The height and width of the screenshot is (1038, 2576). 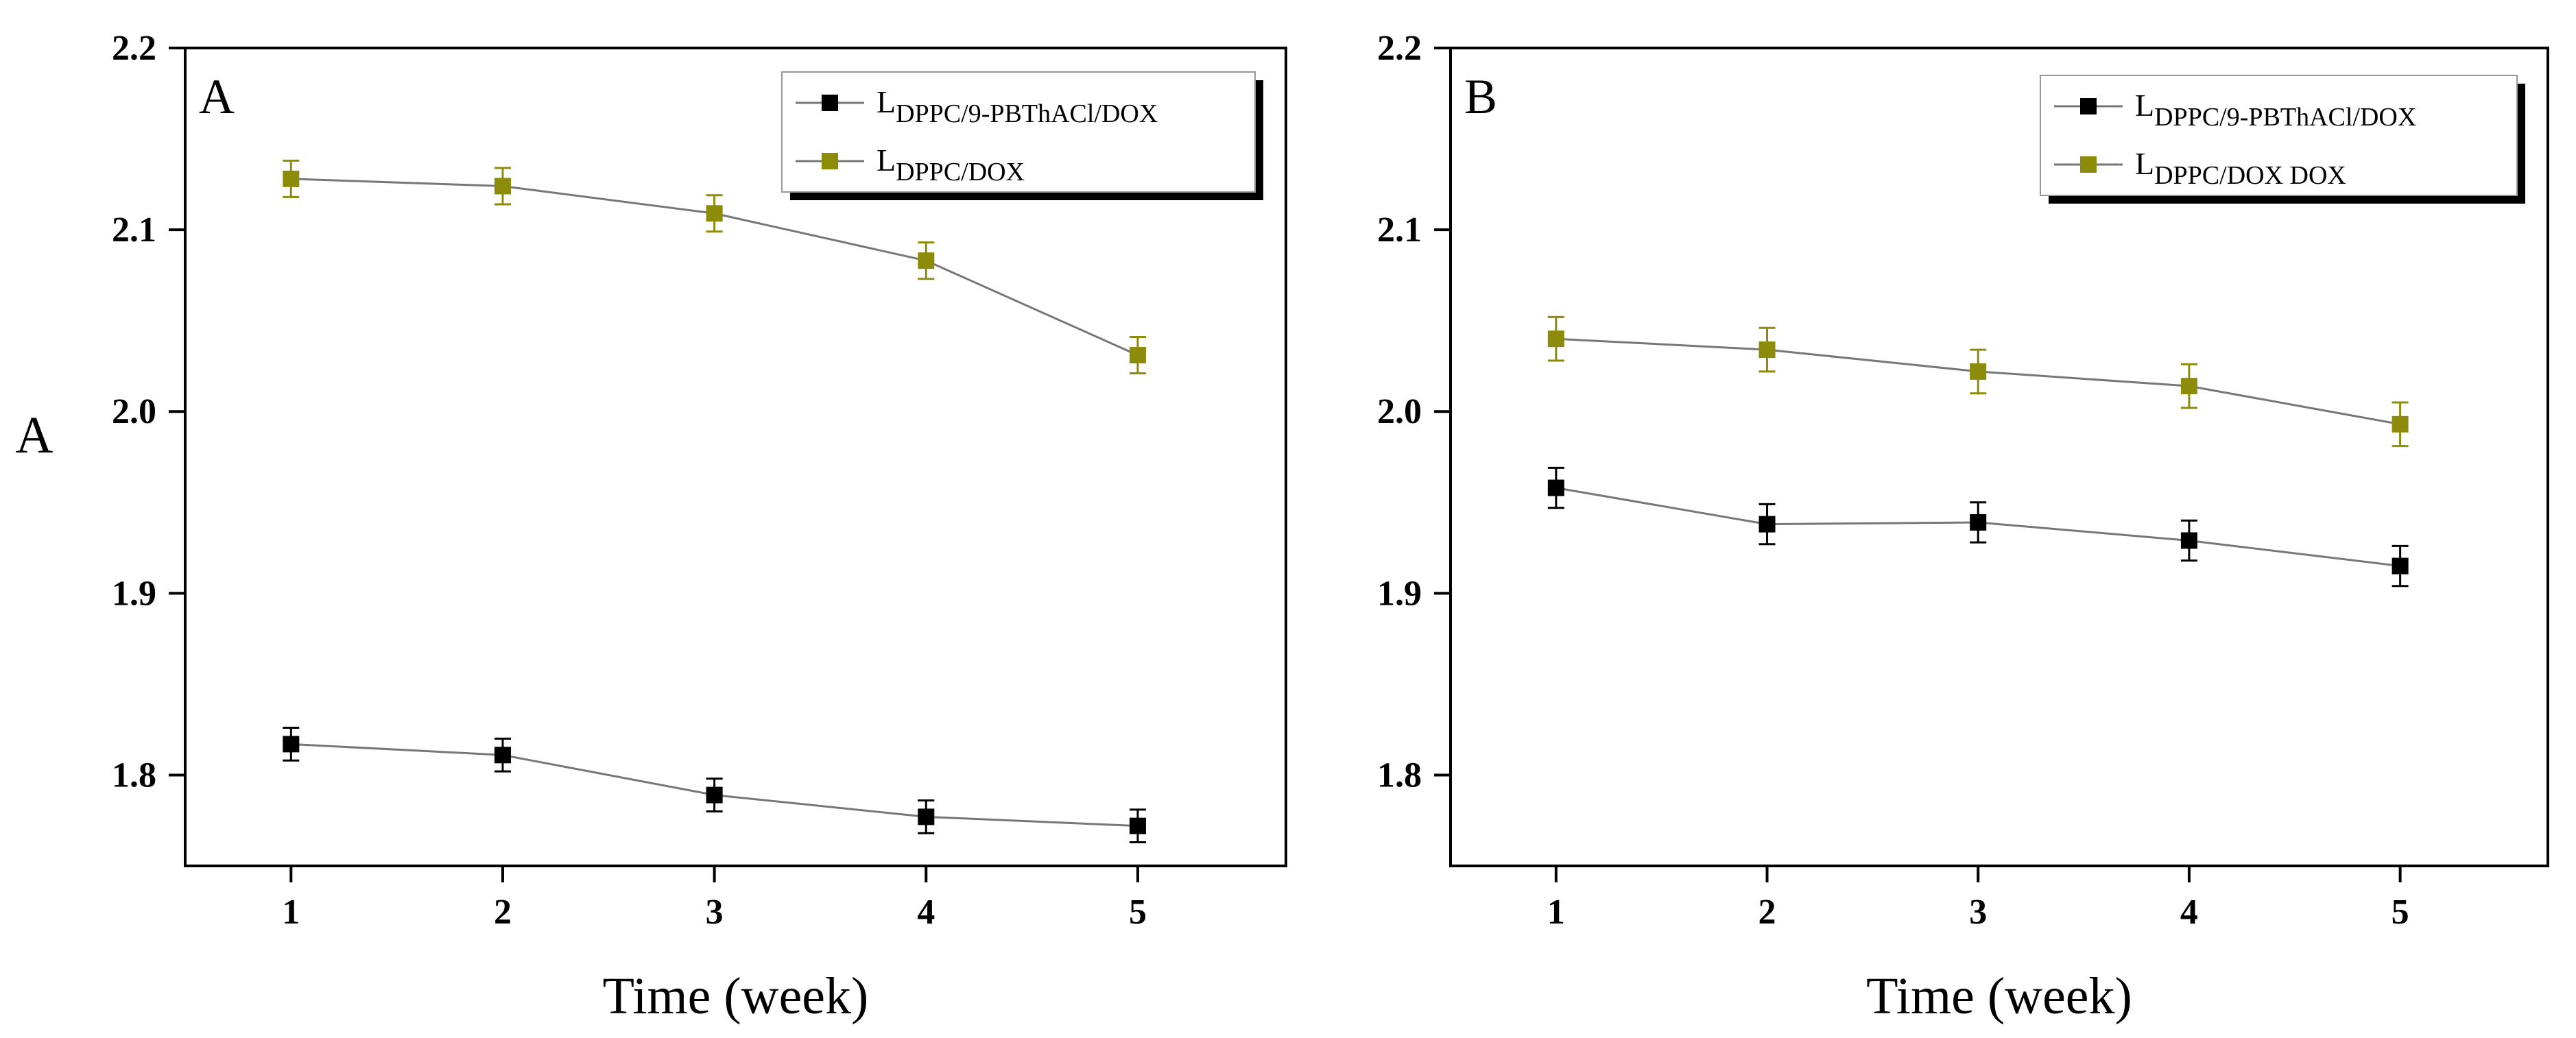 I want to click on panel-label: A, so click(x=217, y=96).